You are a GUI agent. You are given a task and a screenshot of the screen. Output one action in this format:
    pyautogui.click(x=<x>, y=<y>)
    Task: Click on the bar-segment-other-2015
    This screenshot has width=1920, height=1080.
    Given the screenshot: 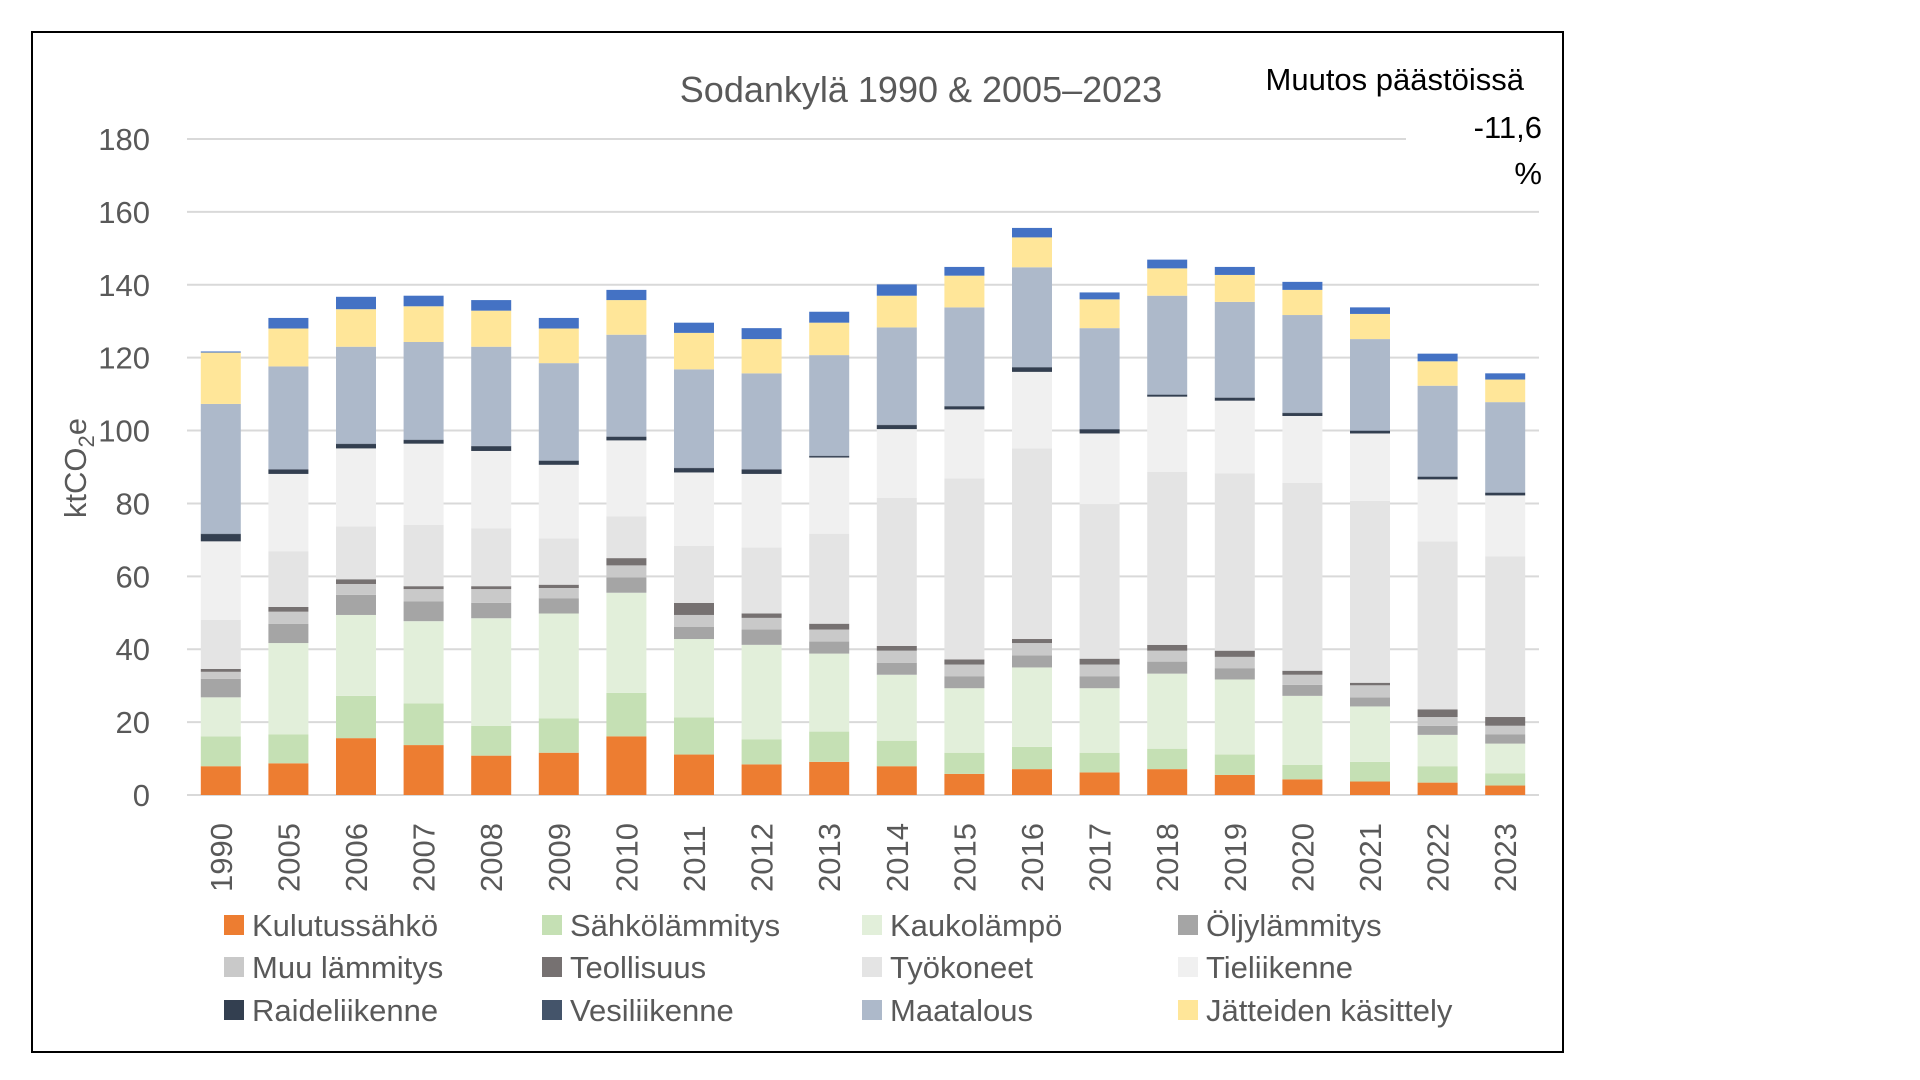 What is the action you would take?
    pyautogui.click(x=964, y=271)
    